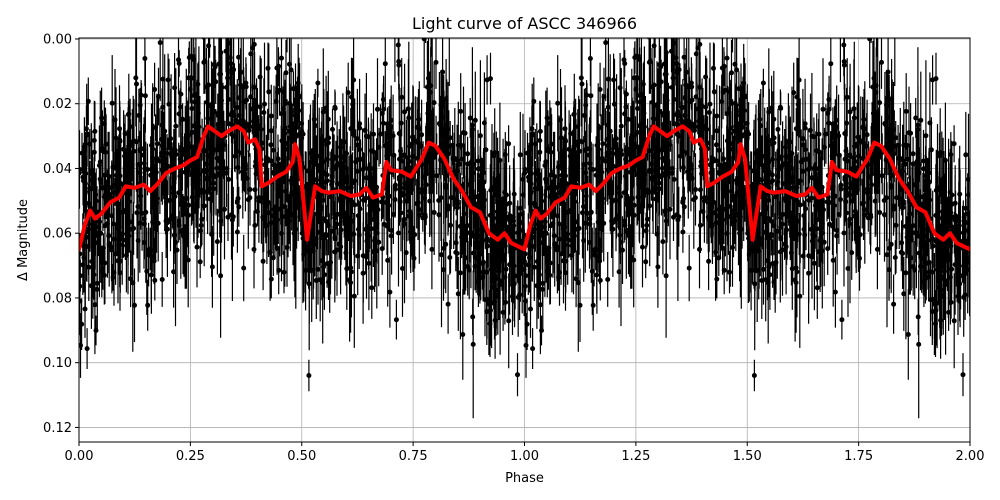 The image size is (1000, 500). Describe the element at coordinates (79, 456) in the screenshot. I see `x-tick-label: 0.00` at that location.